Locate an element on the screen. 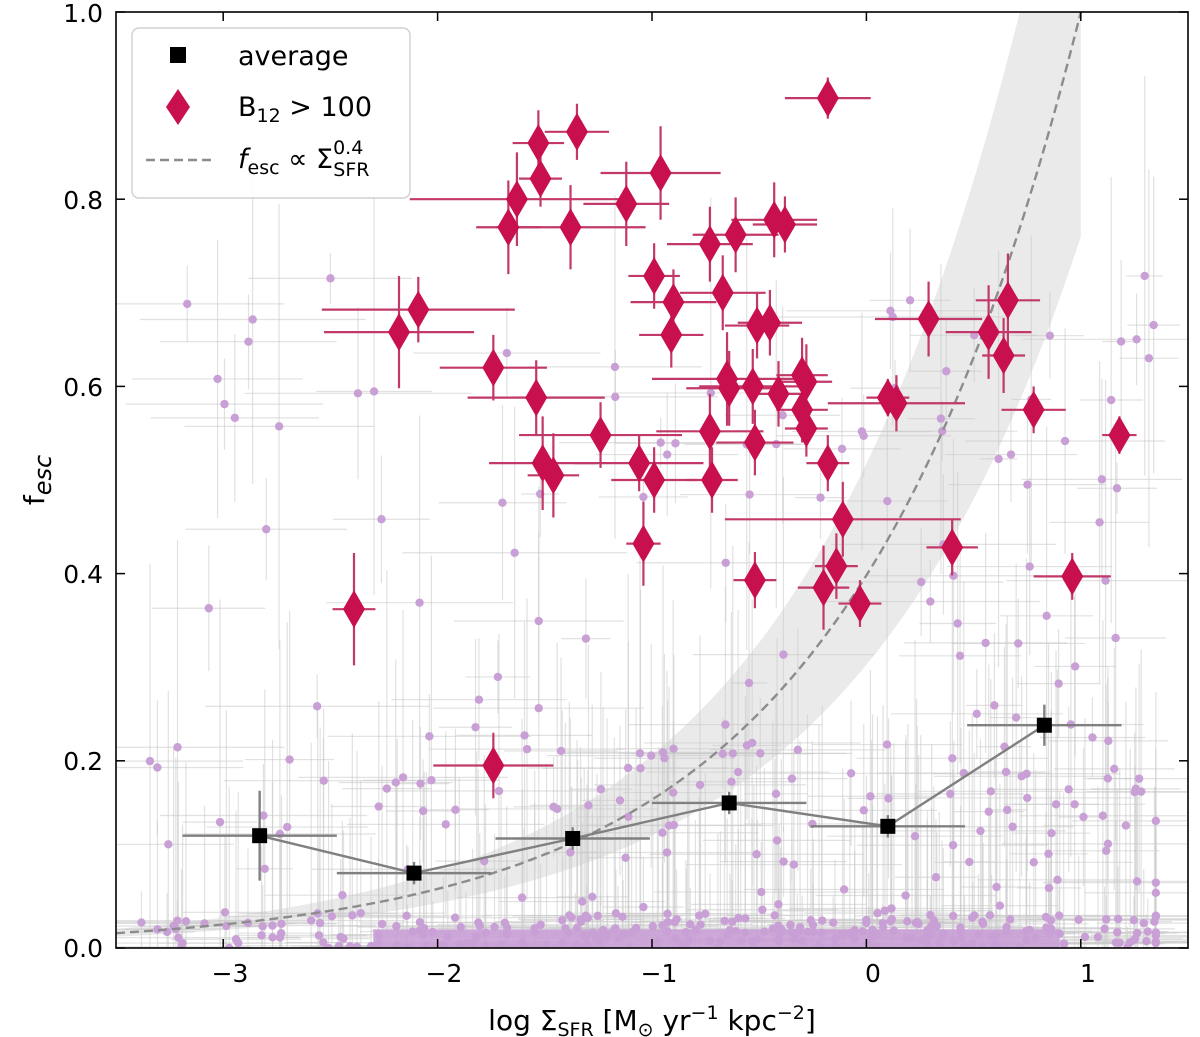 This screenshot has height=1037, width=1200. background-floor is located at coordinates (716, 938).